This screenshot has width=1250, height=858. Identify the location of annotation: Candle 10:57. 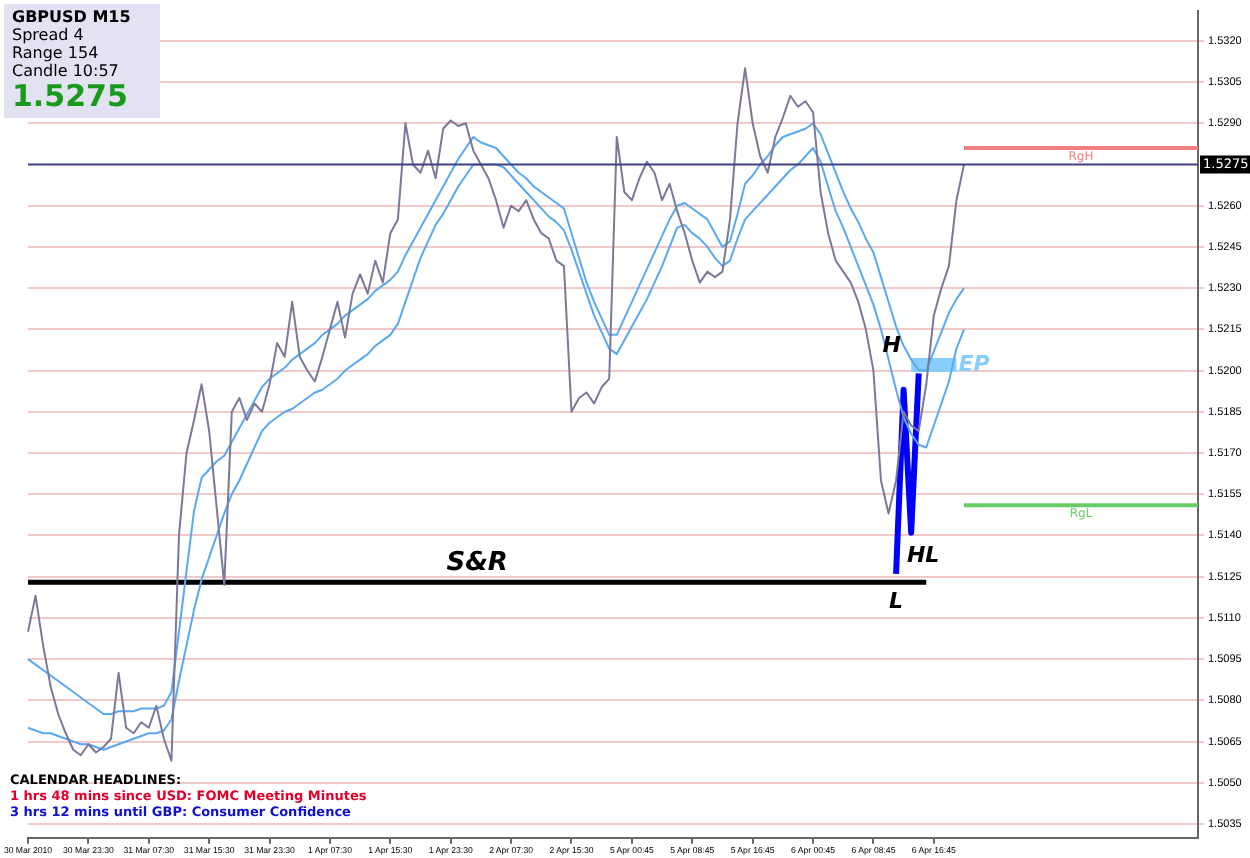
(66, 71).